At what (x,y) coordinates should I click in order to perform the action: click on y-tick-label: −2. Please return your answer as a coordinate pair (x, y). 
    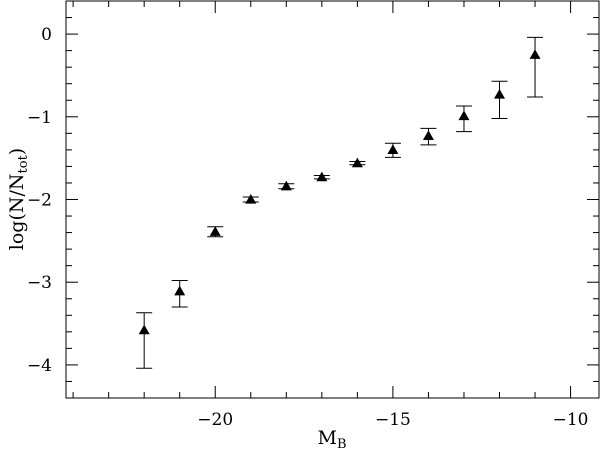
    Looking at the image, I should click on (39, 201).